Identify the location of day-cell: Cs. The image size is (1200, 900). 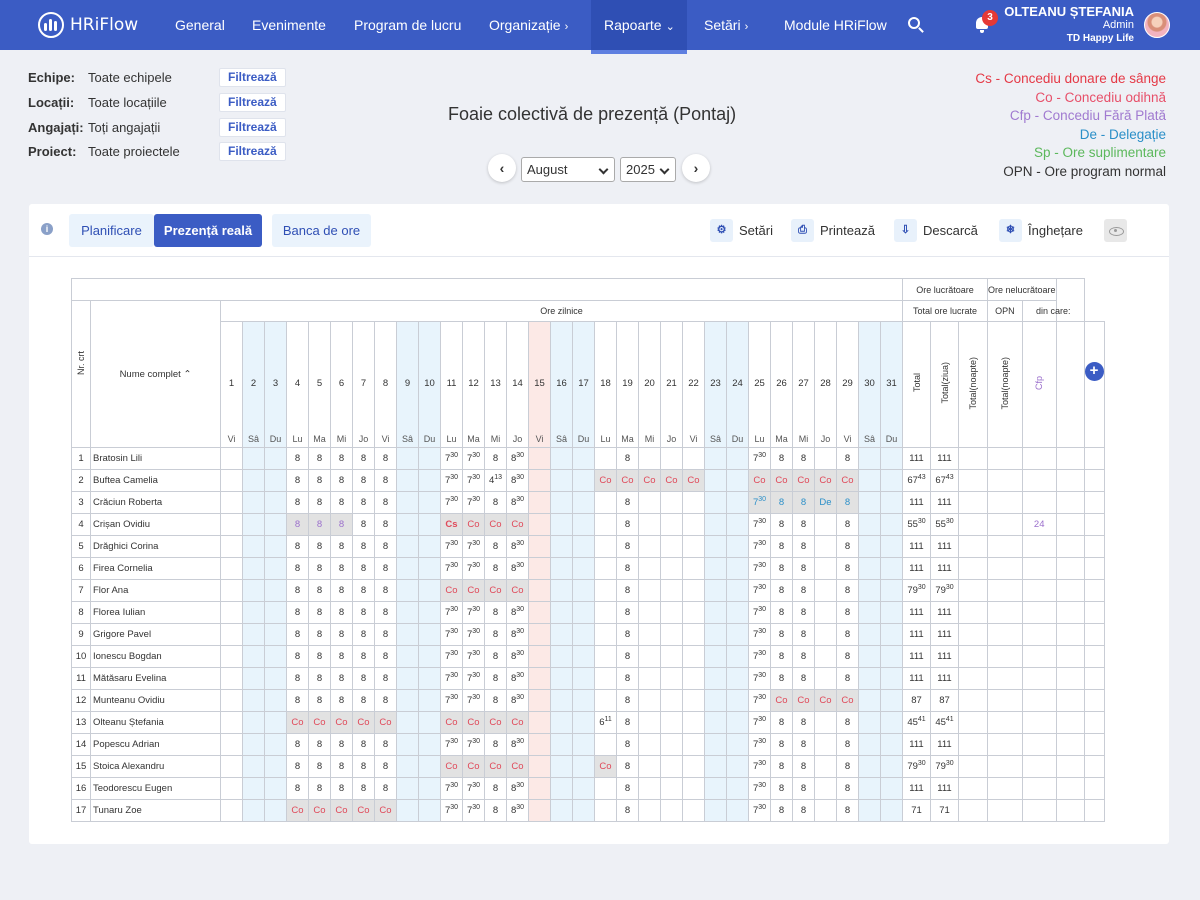
(451, 524).